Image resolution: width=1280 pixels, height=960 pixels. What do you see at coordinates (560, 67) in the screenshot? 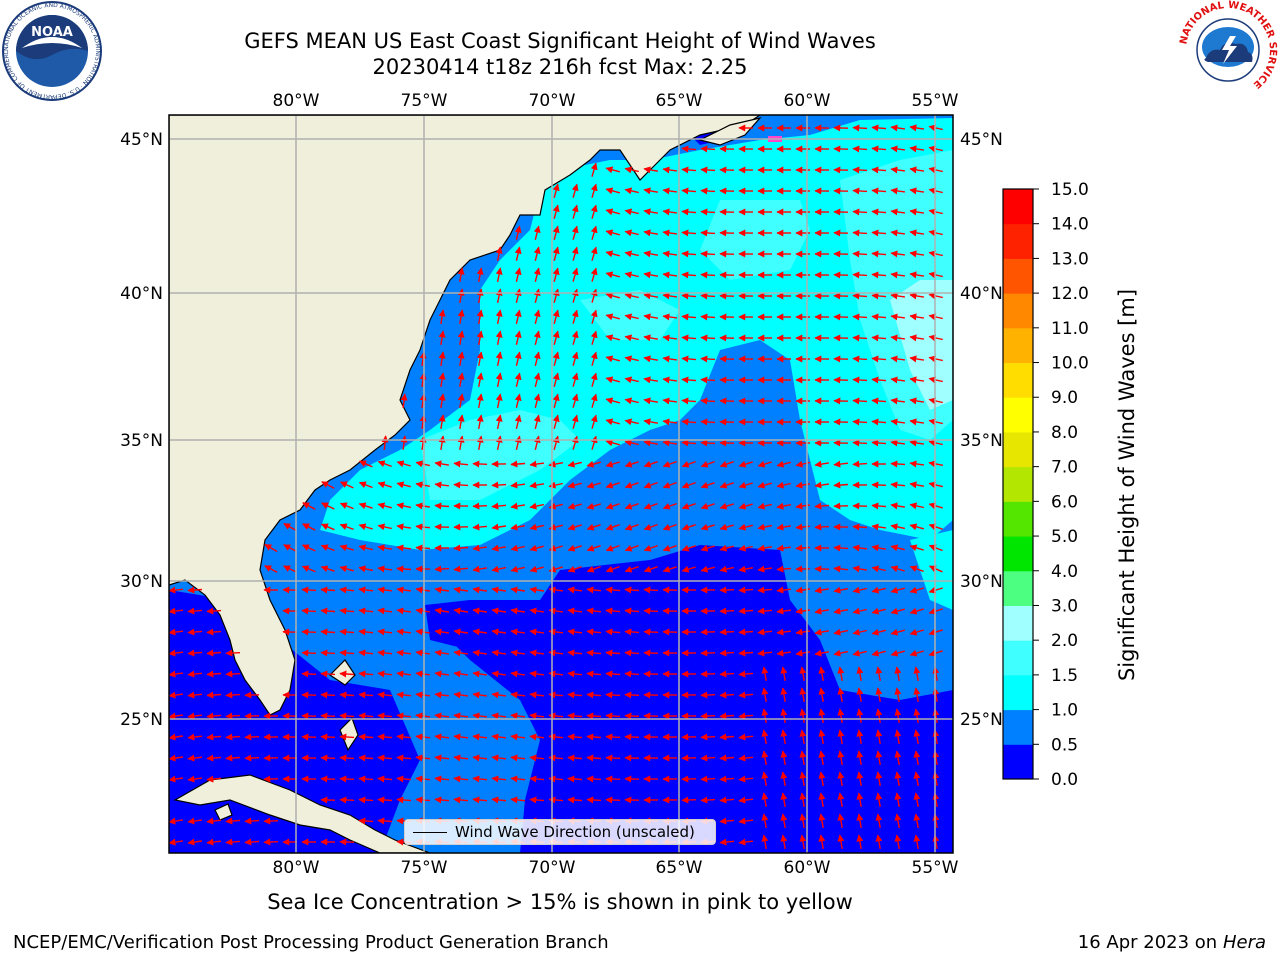
I see `chart-subtitle: 20230414 t18z 216h fcst Max: 2.25` at bounding box center [560, 67].